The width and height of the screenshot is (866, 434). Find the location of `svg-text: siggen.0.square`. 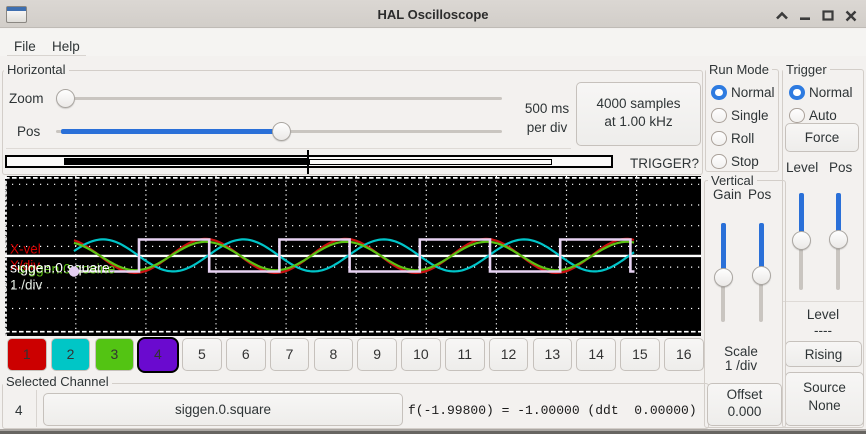

svg-text: siggen.0.square is located at coordinates (60, 268).